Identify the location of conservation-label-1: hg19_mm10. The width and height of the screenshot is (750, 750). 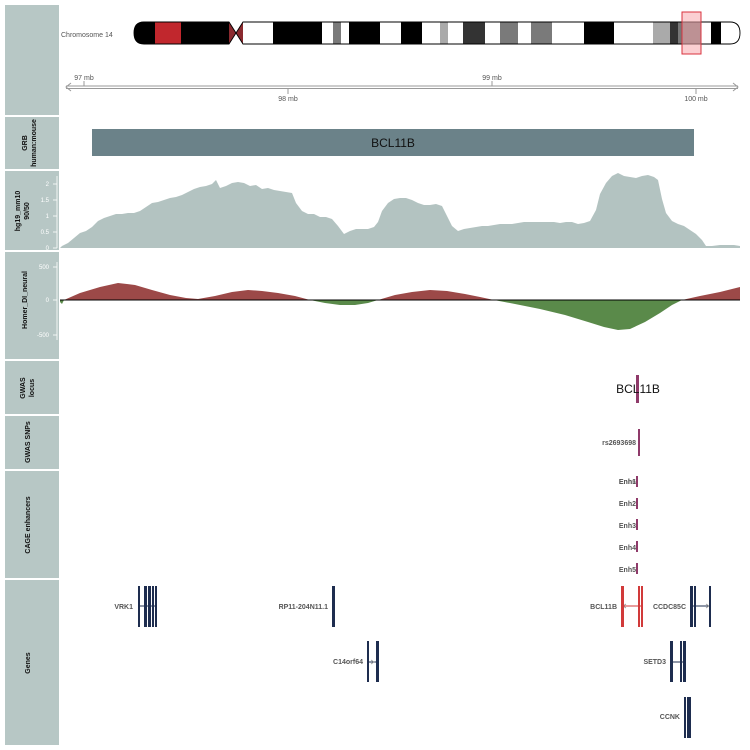
(18, 211).